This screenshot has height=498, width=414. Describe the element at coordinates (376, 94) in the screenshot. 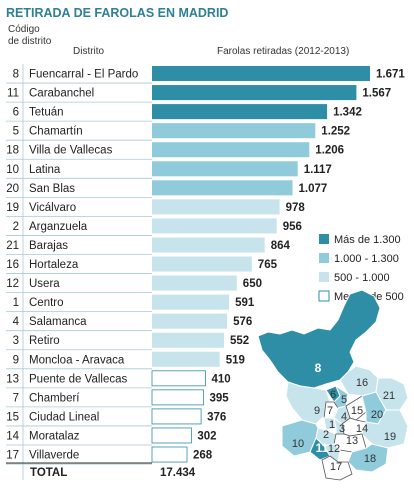

I see `bar-value-label: 1.567` at that location.